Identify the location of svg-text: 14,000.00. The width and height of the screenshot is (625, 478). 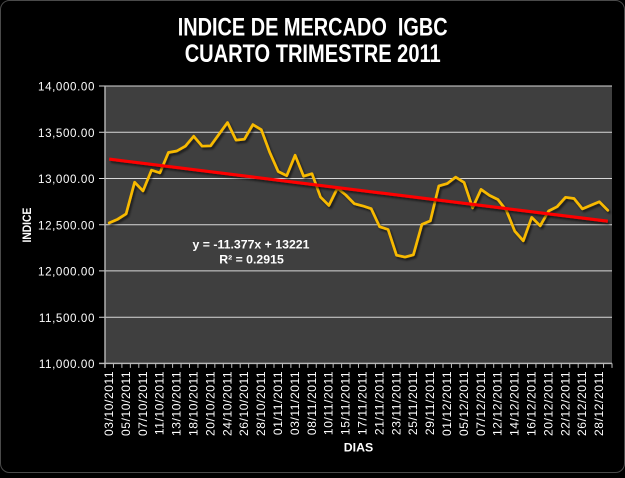
(66, 87).